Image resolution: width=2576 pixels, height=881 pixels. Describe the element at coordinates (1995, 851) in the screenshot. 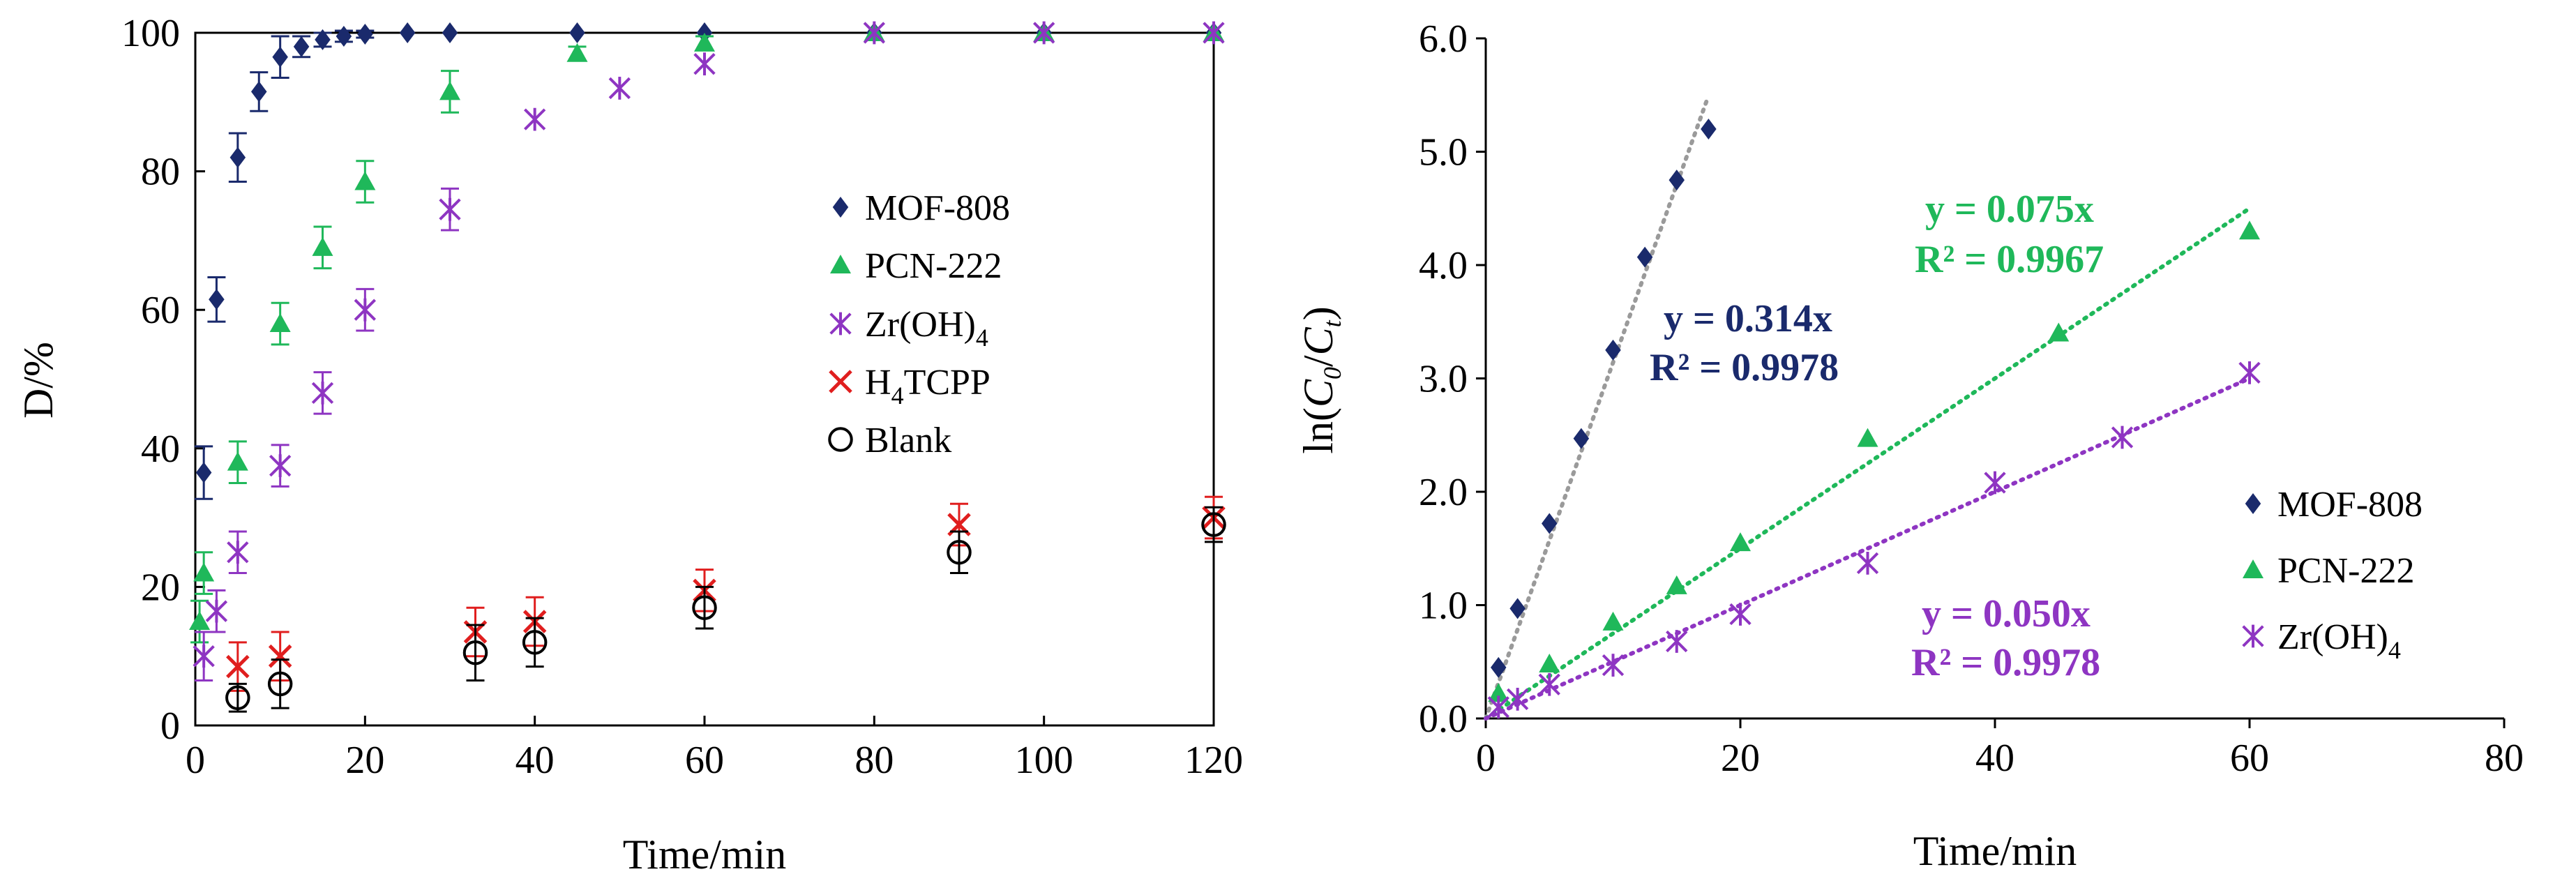

I see `right-x-axis-title: Time/min` at that location.